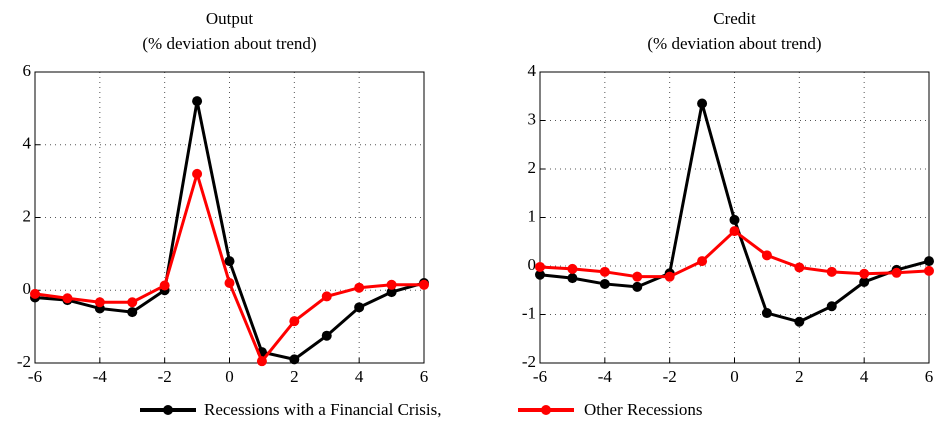 Image resolution: width=936 pixels, height=428 pixels. I want to click on chart-title: Output, so click(230, 18).